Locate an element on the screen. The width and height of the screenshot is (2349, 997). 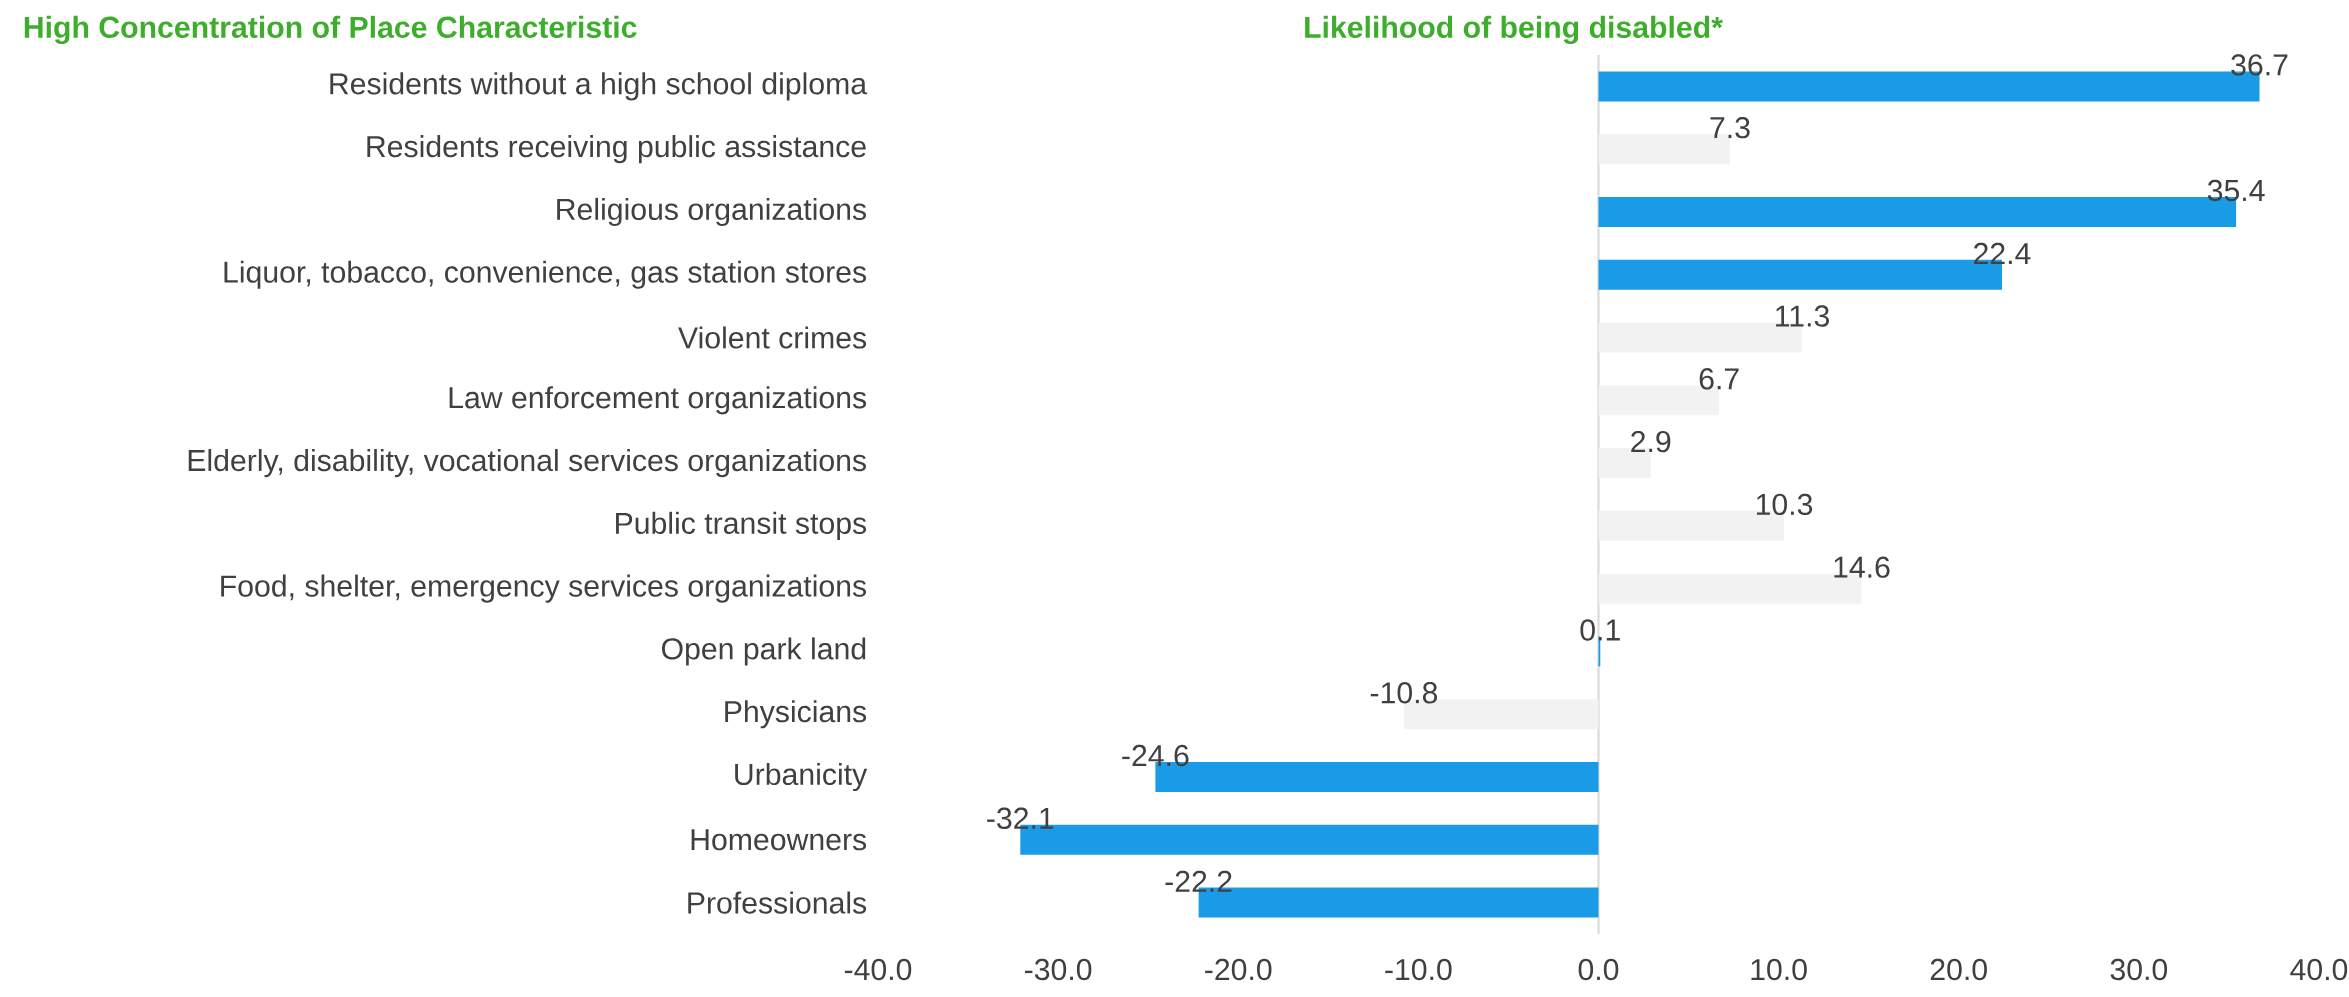
x-tick-label: -10.0 is located at coordinates (1418, 969).